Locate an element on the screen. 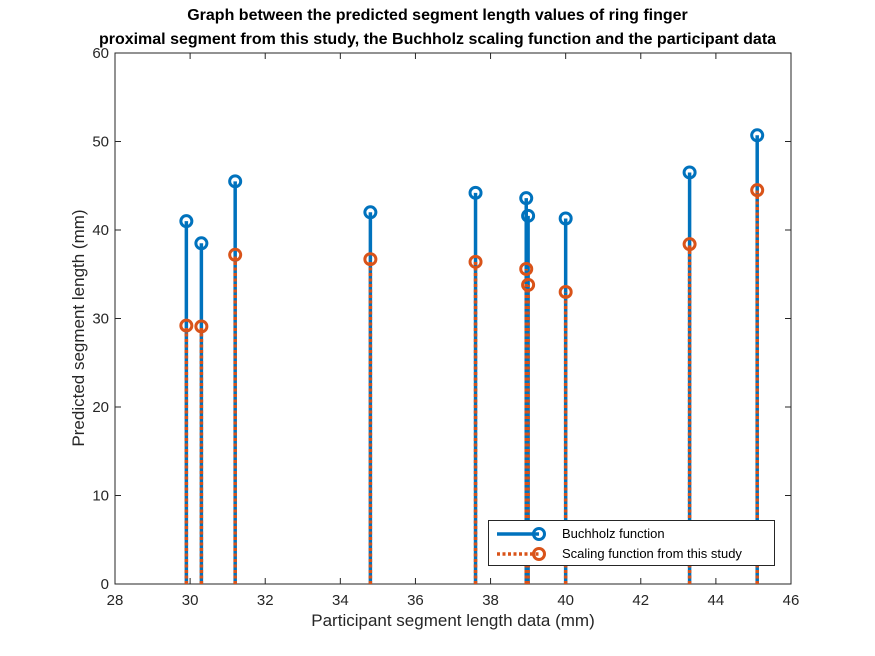 This screenshot has height=656, width=875. y-tick-label: 30 is located at coordinates (100, 319).